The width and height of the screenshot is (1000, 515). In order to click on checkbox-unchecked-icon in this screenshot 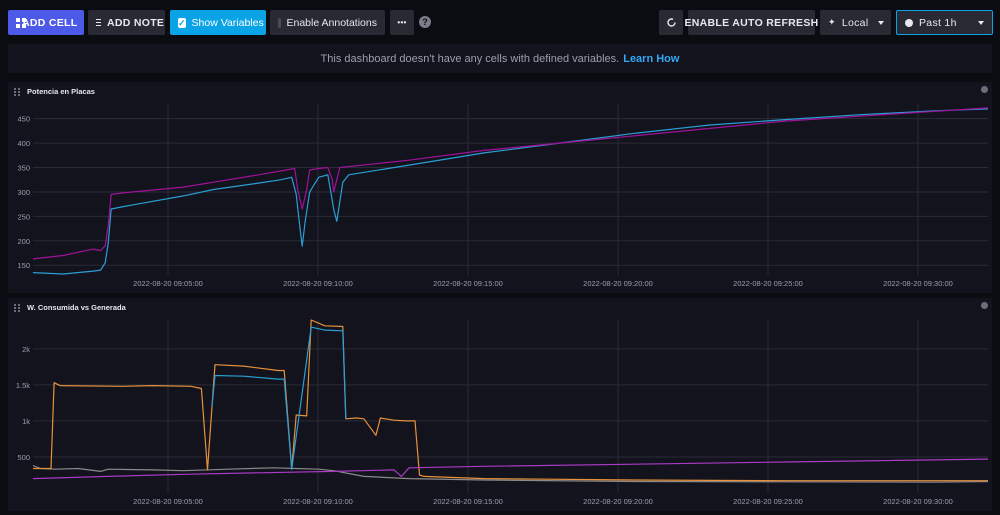, I will do `click(279, 22)`.